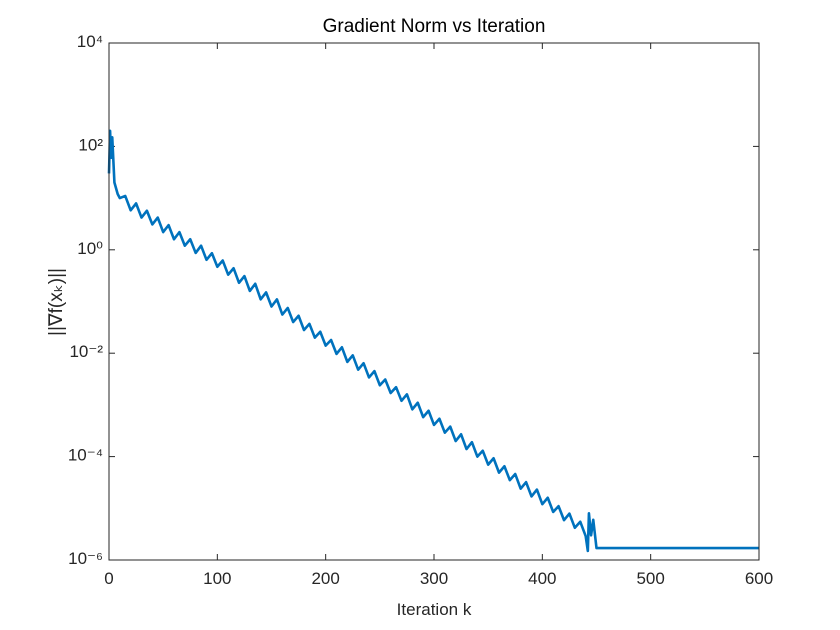  I want to click on x-tick-label: 100, so click(217, 578).